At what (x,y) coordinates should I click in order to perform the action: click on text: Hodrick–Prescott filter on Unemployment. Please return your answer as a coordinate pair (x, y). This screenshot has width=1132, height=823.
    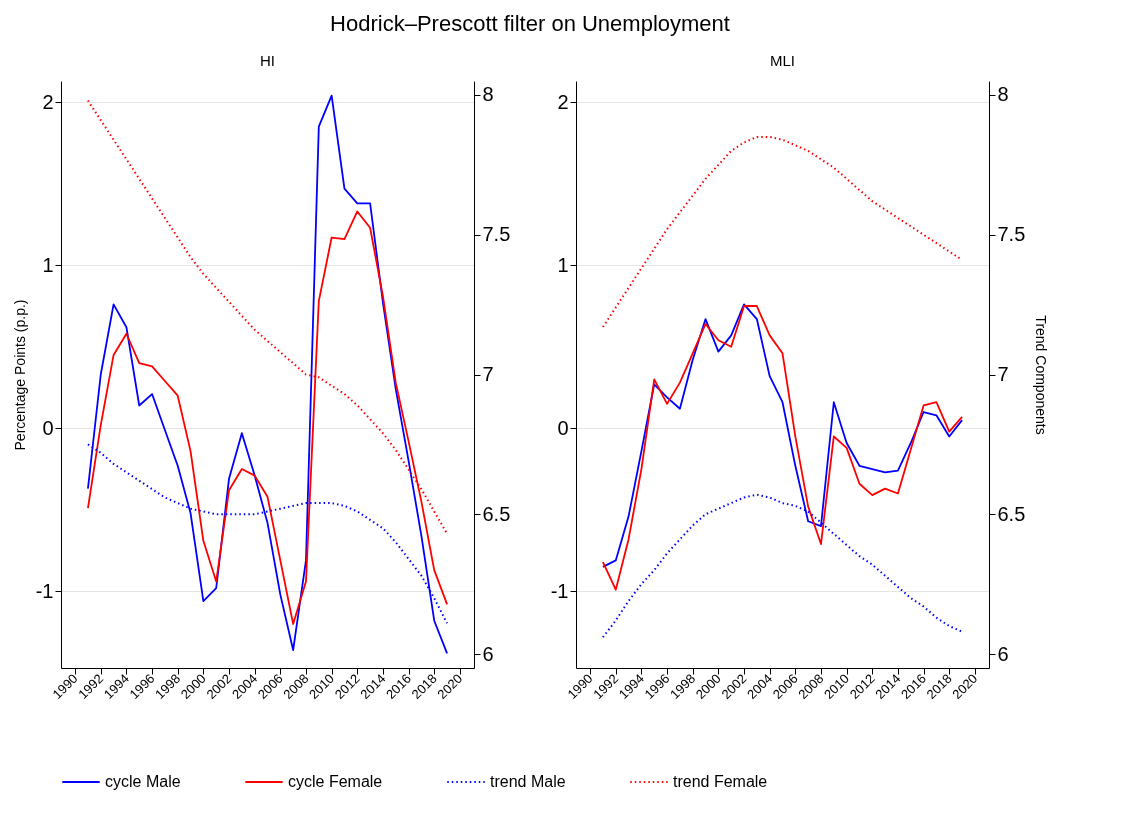
    Looking at the image, I should click on (530, 23).